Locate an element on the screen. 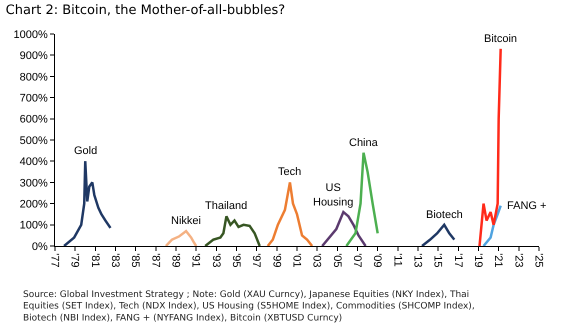 Image resolution: width=564 pixels, height=336 pixels. x-tick-label: '97 is located at coordinates (256, 260).